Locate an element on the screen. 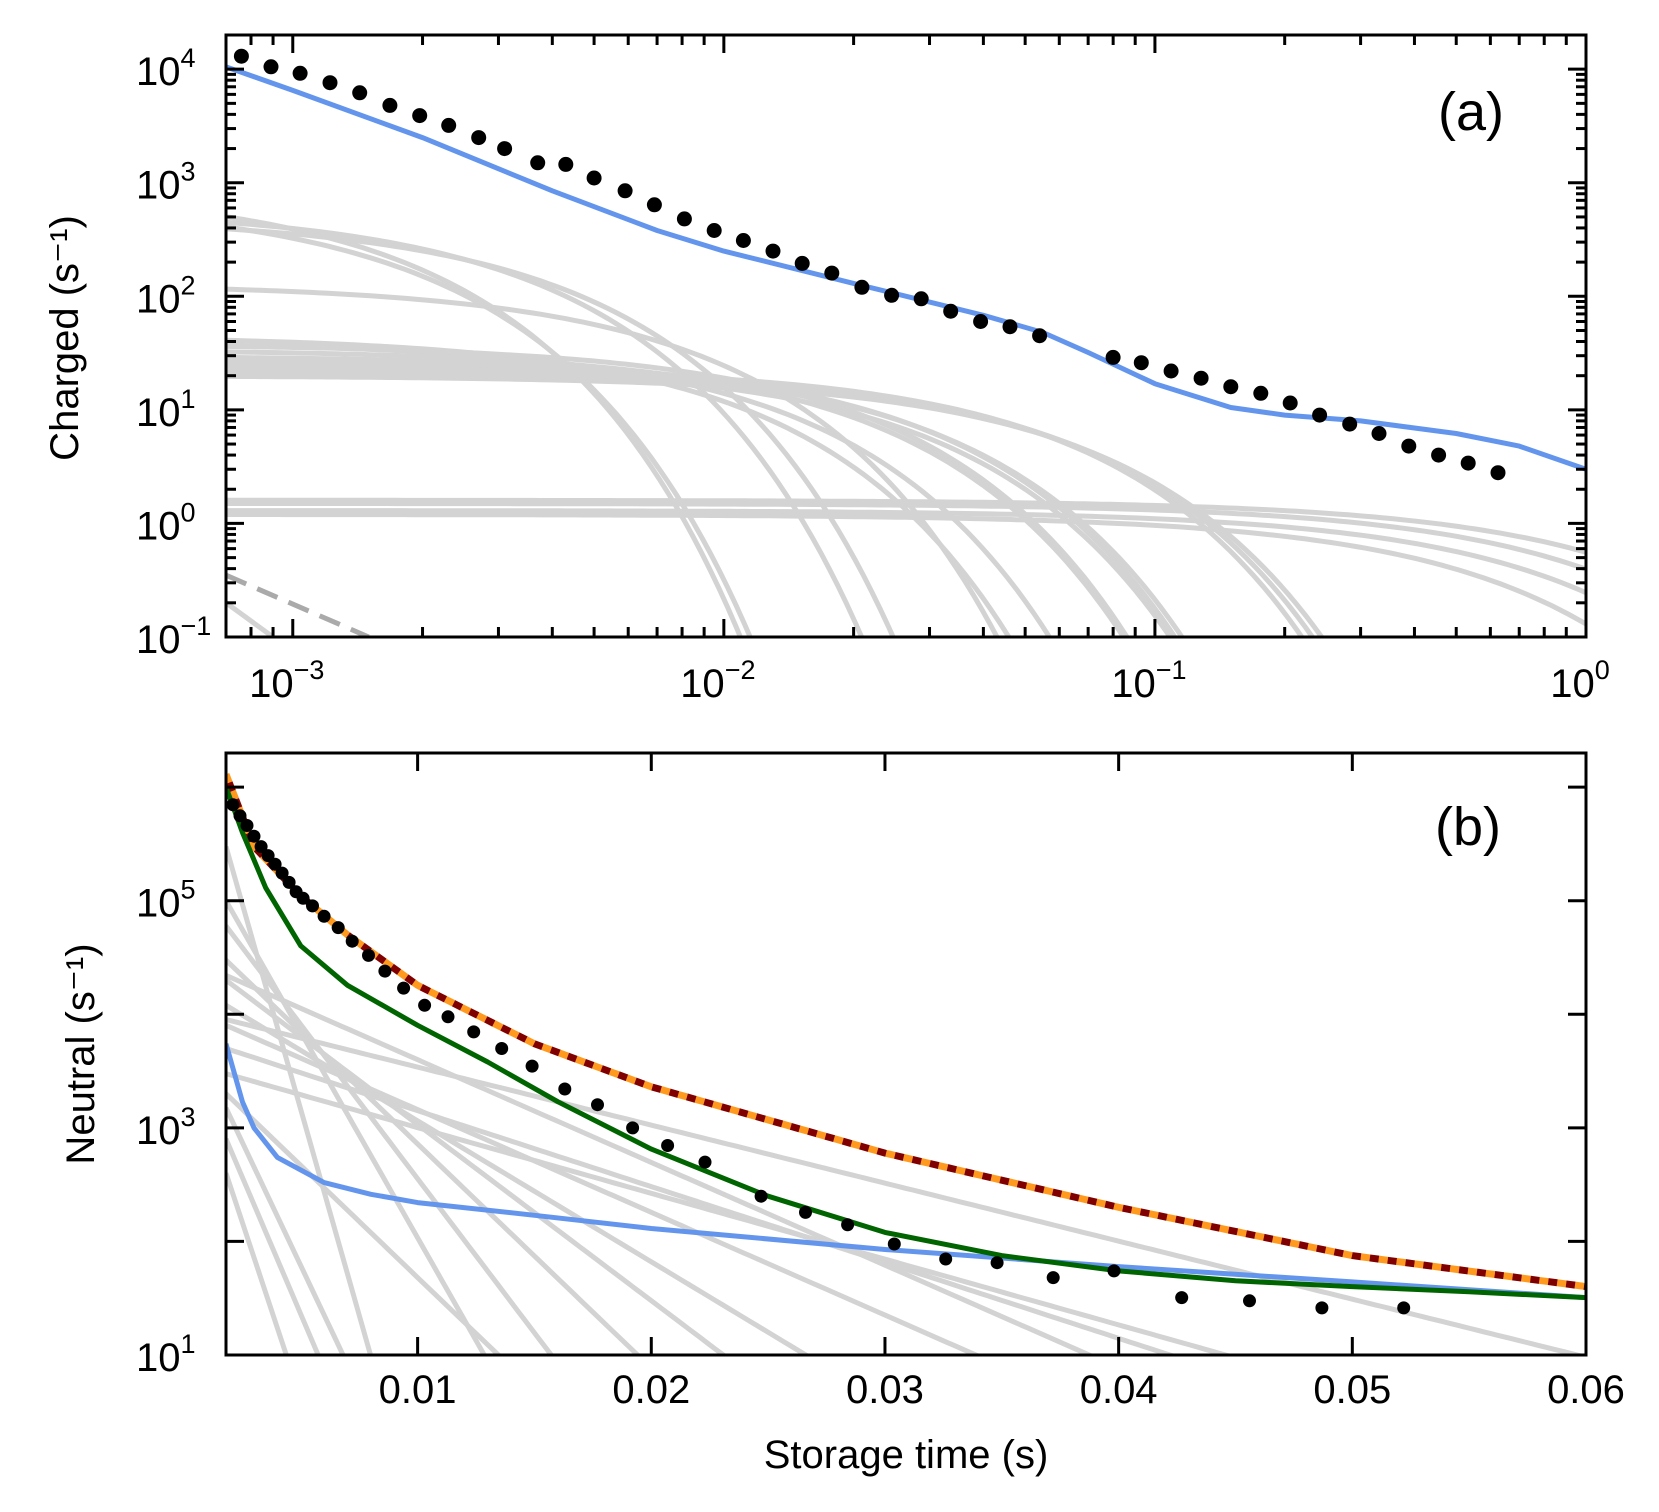 This screenshot has height=1512, width=1659. panel-b-label: (b) is located at coordinates (1468, 827).